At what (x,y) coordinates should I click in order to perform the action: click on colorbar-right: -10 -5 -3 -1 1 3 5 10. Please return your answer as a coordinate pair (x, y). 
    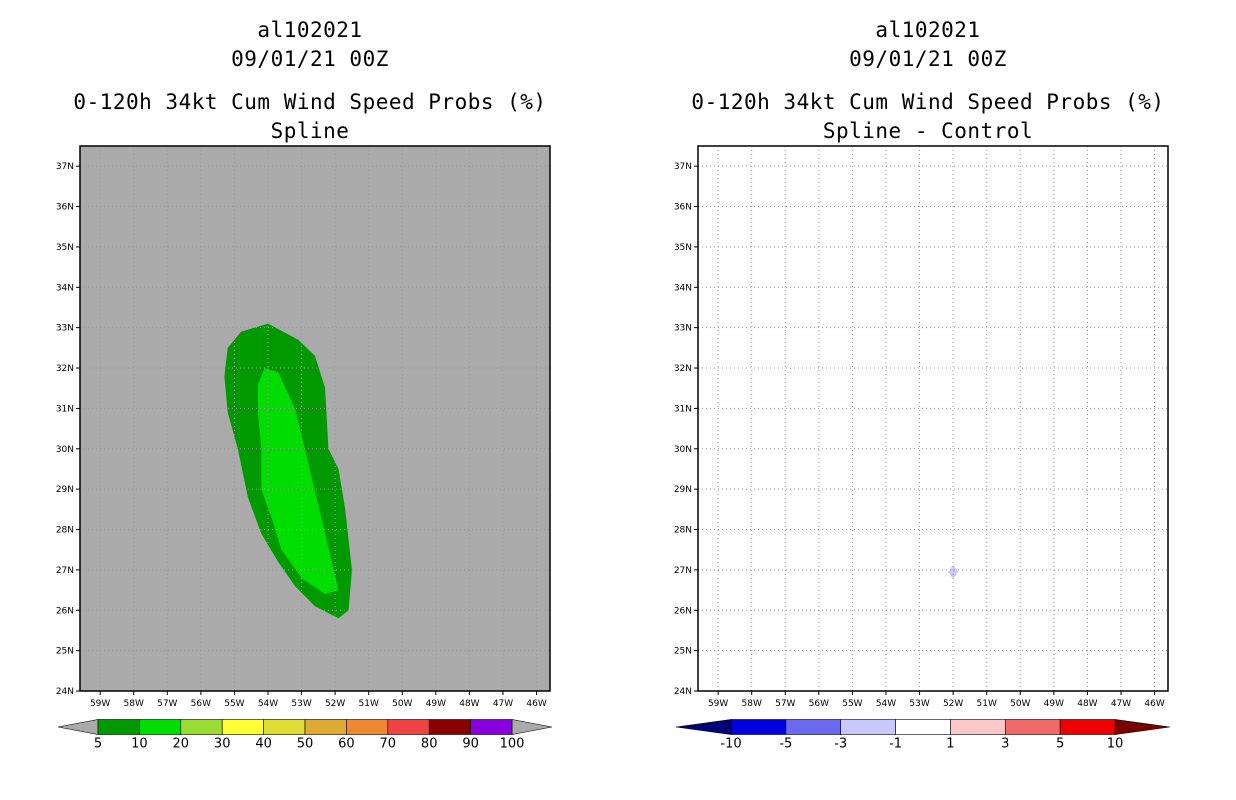
    Looking at the image, I should click on (923, 735).